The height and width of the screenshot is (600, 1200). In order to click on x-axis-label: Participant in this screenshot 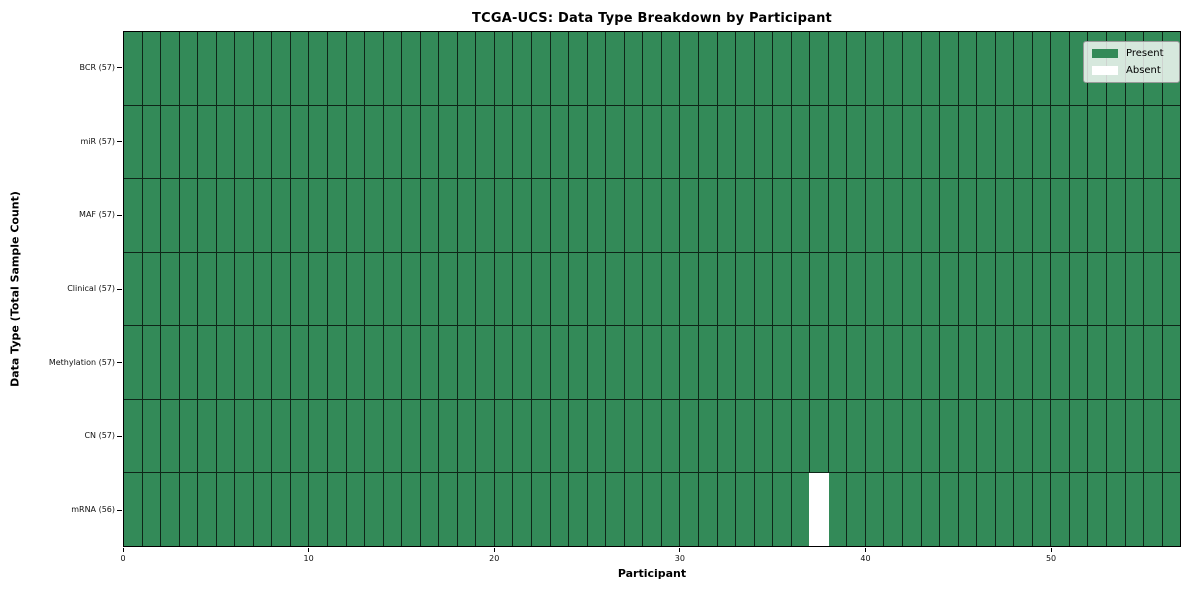, I will do `click(652, 573)`.